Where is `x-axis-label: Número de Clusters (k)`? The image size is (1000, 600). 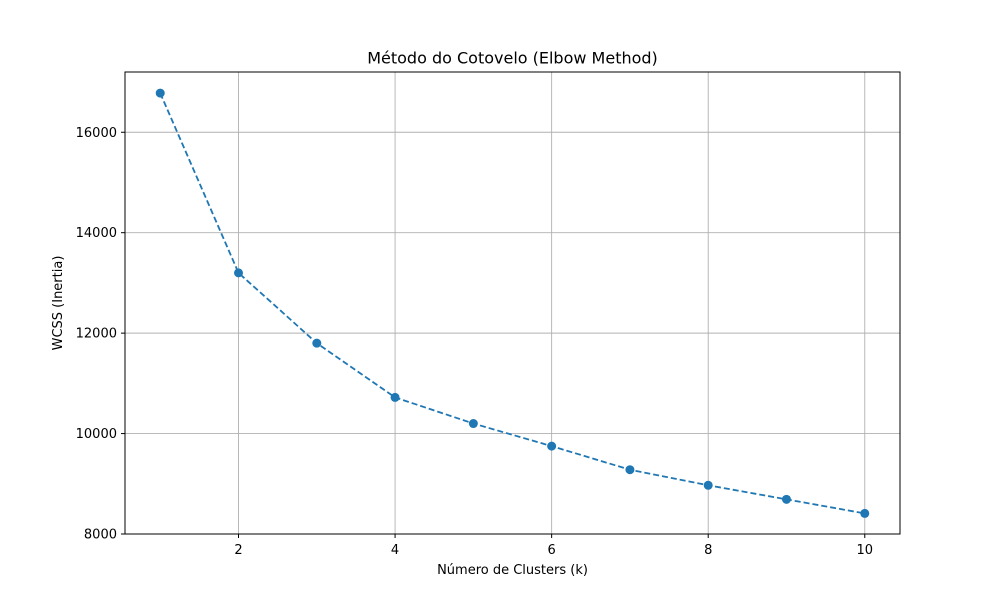
x-axis-label: Número de Clusters (k) is located at coordinates (512, 570).